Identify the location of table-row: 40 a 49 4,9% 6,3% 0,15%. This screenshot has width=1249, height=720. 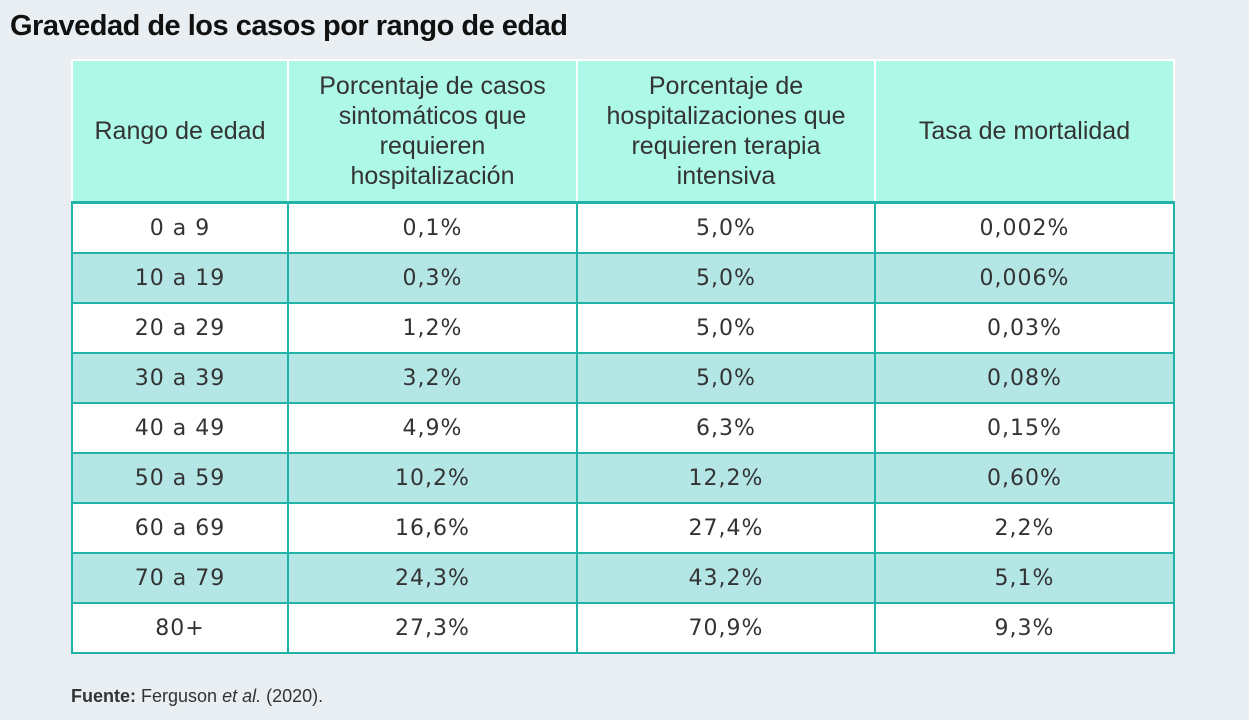
(623, 428).